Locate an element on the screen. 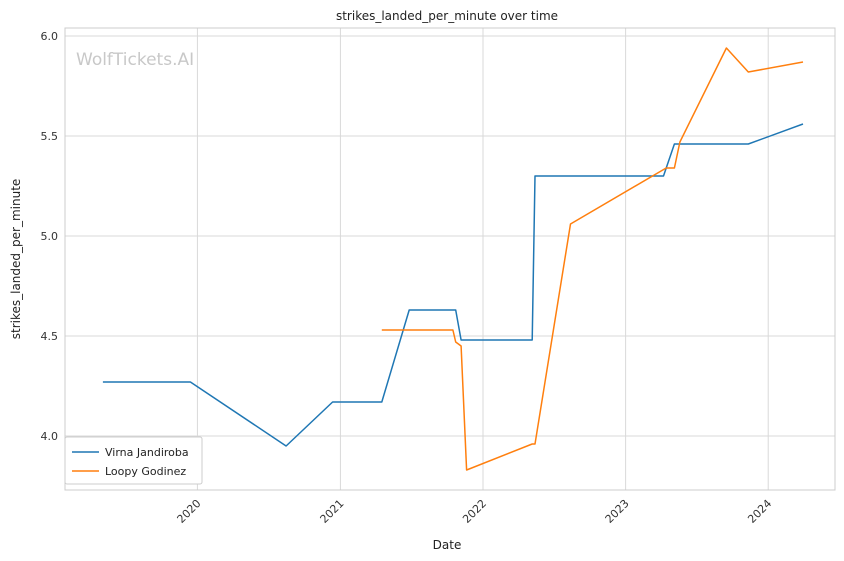 This screenshot has width=844, height=561. x-axis-title: Date is located at coordinates (447, 545).